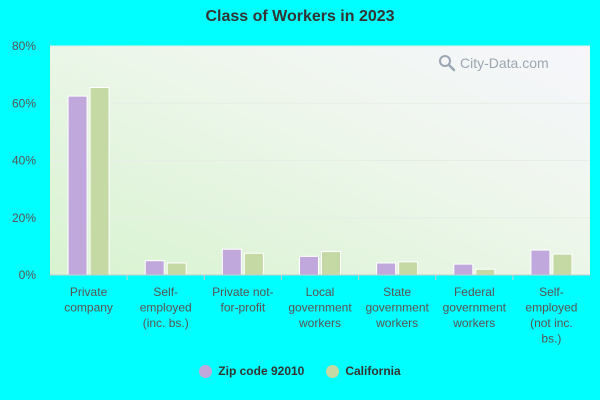 This screenshot has width=600, height=400. I want to click on x-tick-label-line: Private, so click(89, 292).